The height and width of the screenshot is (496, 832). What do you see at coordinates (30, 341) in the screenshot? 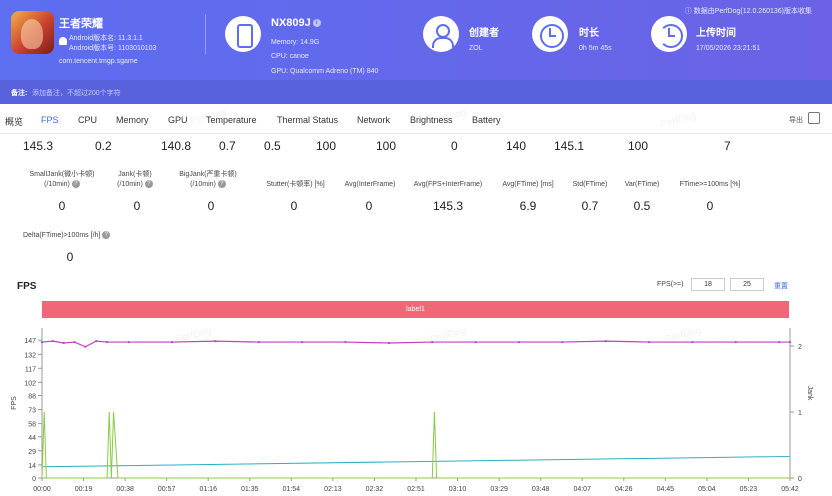
I see `y-tick-label: 147` at bounding box center [30, 341].